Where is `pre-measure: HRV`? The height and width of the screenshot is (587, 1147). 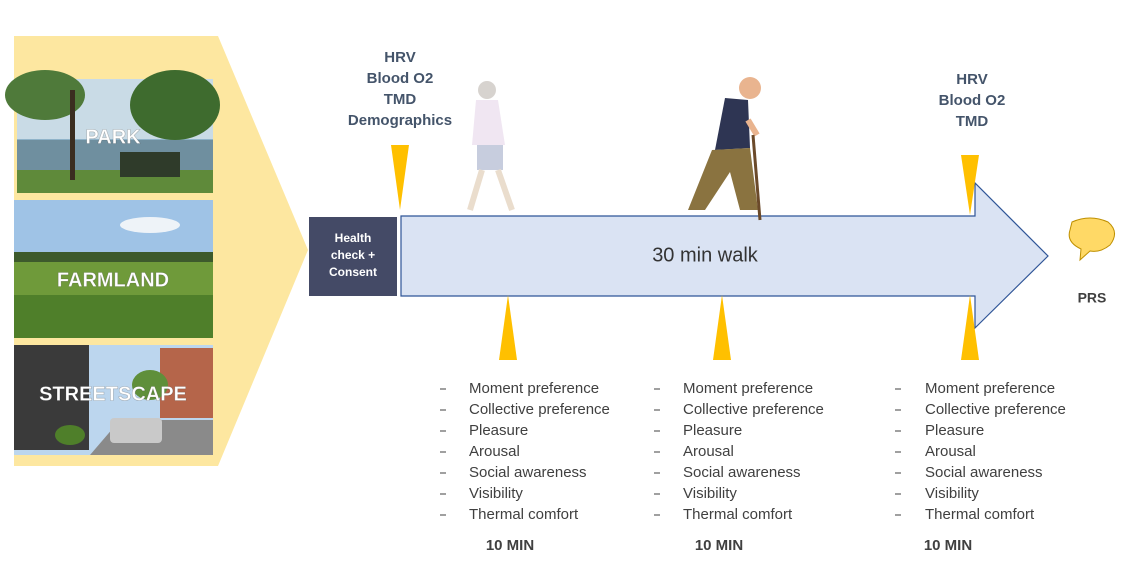 pre-measure: HRV is located at coordinates (399, 57).